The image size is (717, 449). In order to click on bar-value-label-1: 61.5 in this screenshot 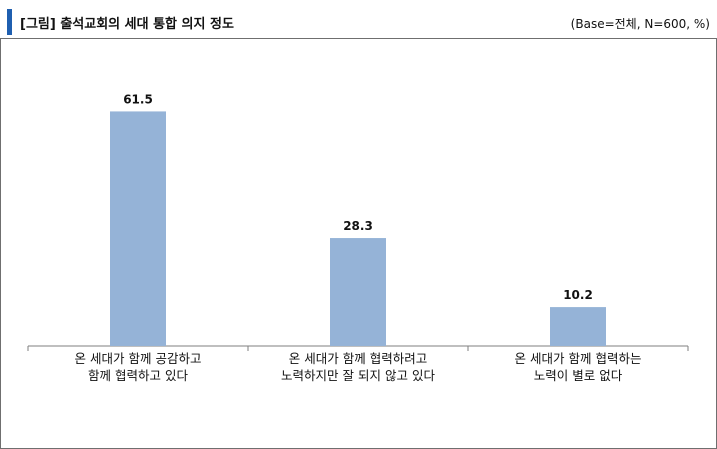, I will do `click(138, 99)`.